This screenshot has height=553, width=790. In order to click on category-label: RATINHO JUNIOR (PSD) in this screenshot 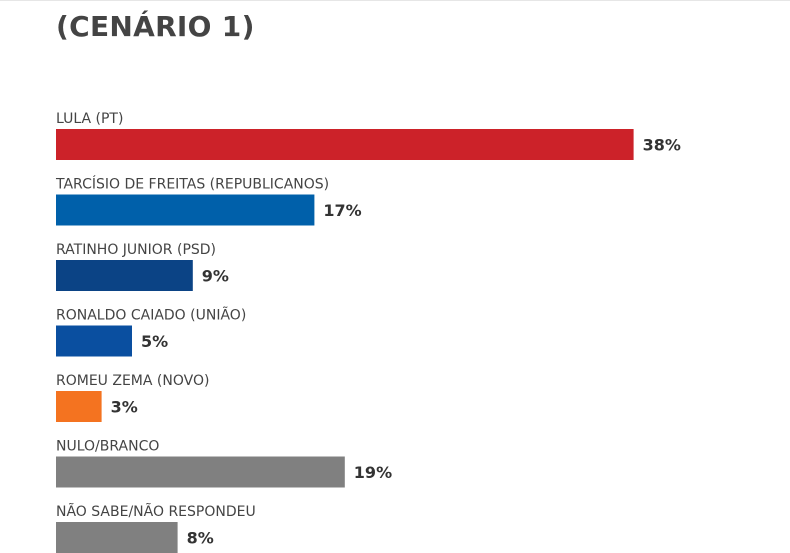, I will do `click(136, 250)`.